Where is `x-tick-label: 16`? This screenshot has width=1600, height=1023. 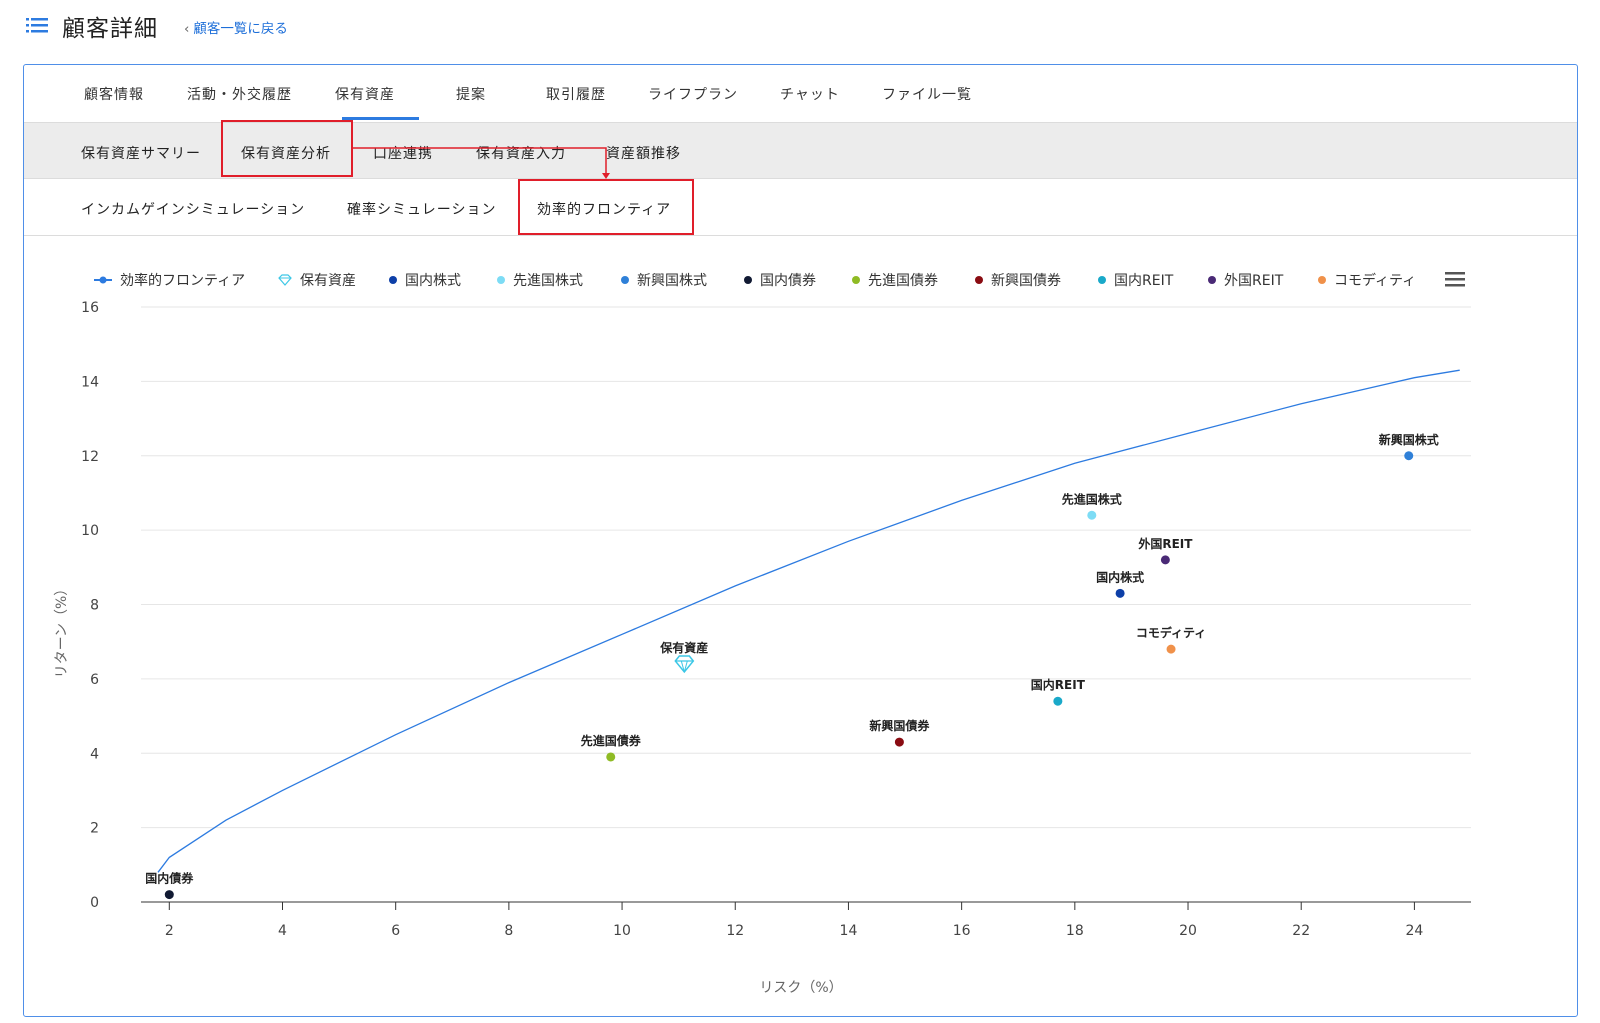 x-tick-label: 16 is located at coordinates (962, 931).